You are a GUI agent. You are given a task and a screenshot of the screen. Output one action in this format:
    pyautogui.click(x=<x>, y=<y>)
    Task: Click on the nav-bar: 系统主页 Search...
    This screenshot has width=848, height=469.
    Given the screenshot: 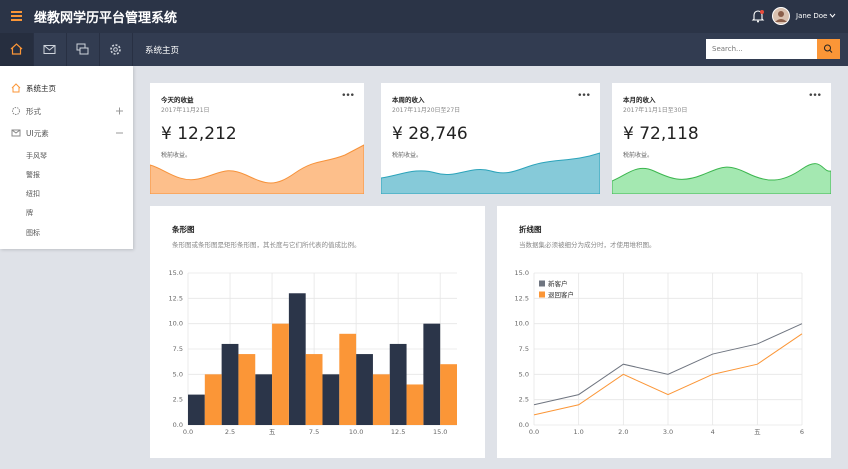 What is the action you would take?
    pyautogui.click(x=424, y=49)
    